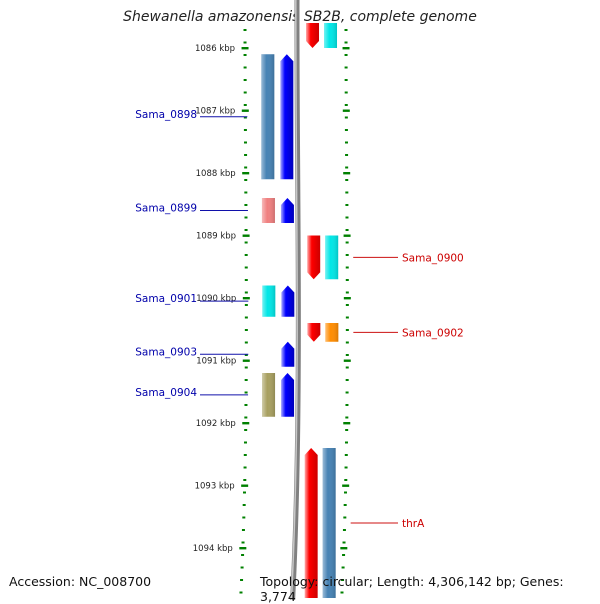 The image size is (600, 604). What do you see at coordinates (215, 49) in the screenshot?
I see `scale-label: 1086 kbp` at bounding box center [215, 49].